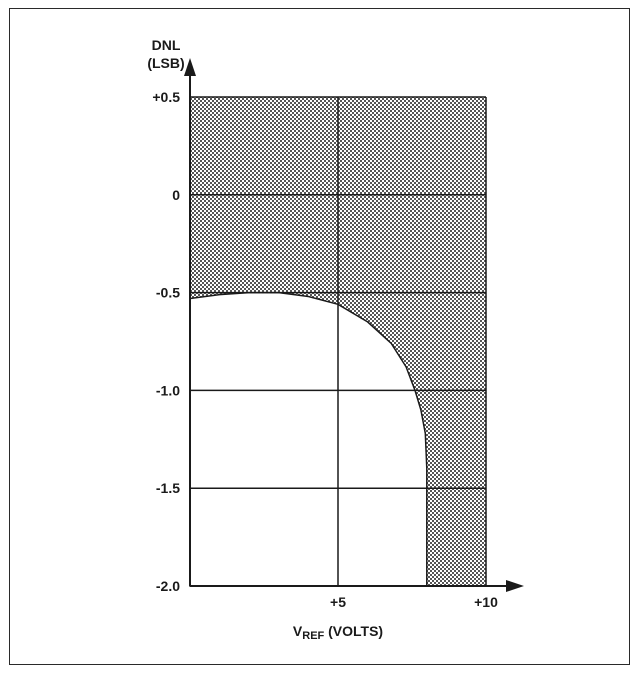  I want to click on y-tick-label: +0.5, so click(166, 97).